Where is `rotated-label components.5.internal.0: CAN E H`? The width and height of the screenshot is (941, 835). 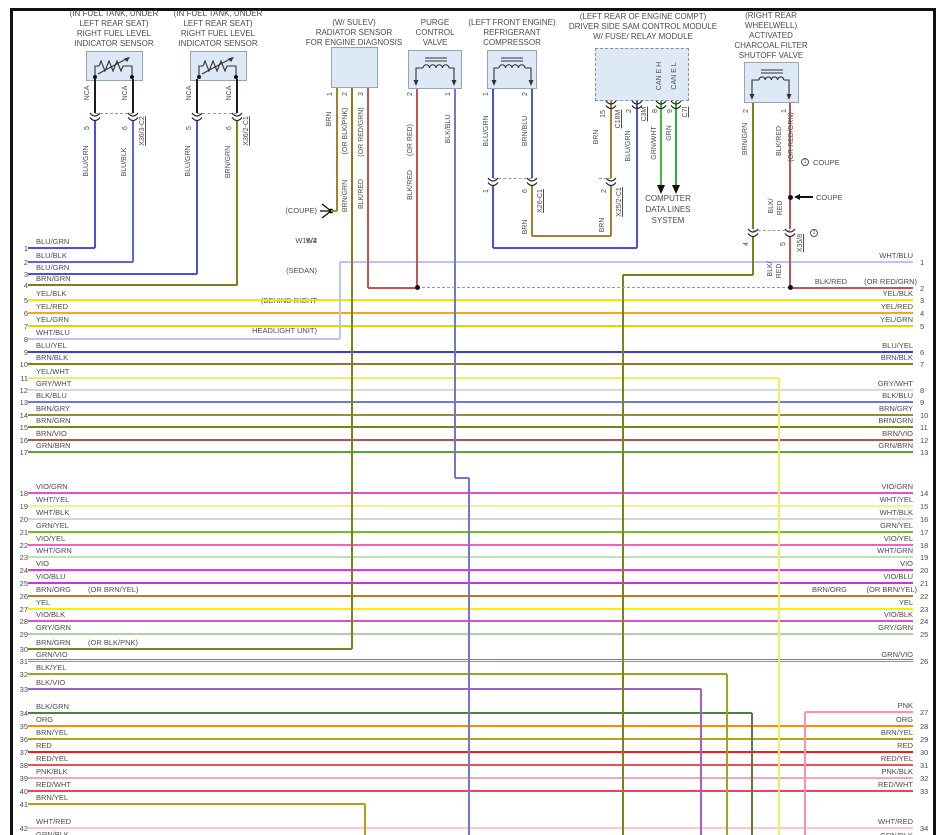 rotated-label components.5.internal.0: CAN E H is located at coordinates (659, 76).